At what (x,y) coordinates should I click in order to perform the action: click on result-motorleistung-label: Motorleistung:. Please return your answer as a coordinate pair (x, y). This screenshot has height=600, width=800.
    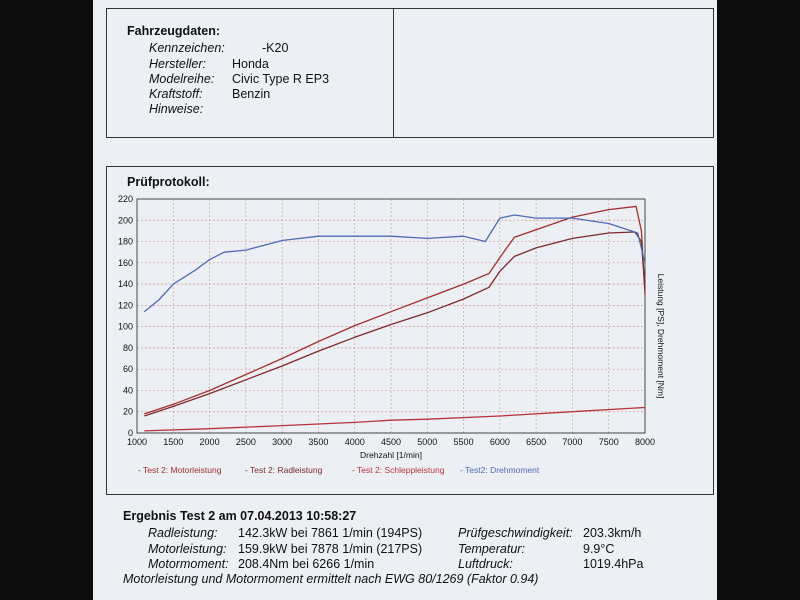
    Looking at the image, I should click on (187, 549).